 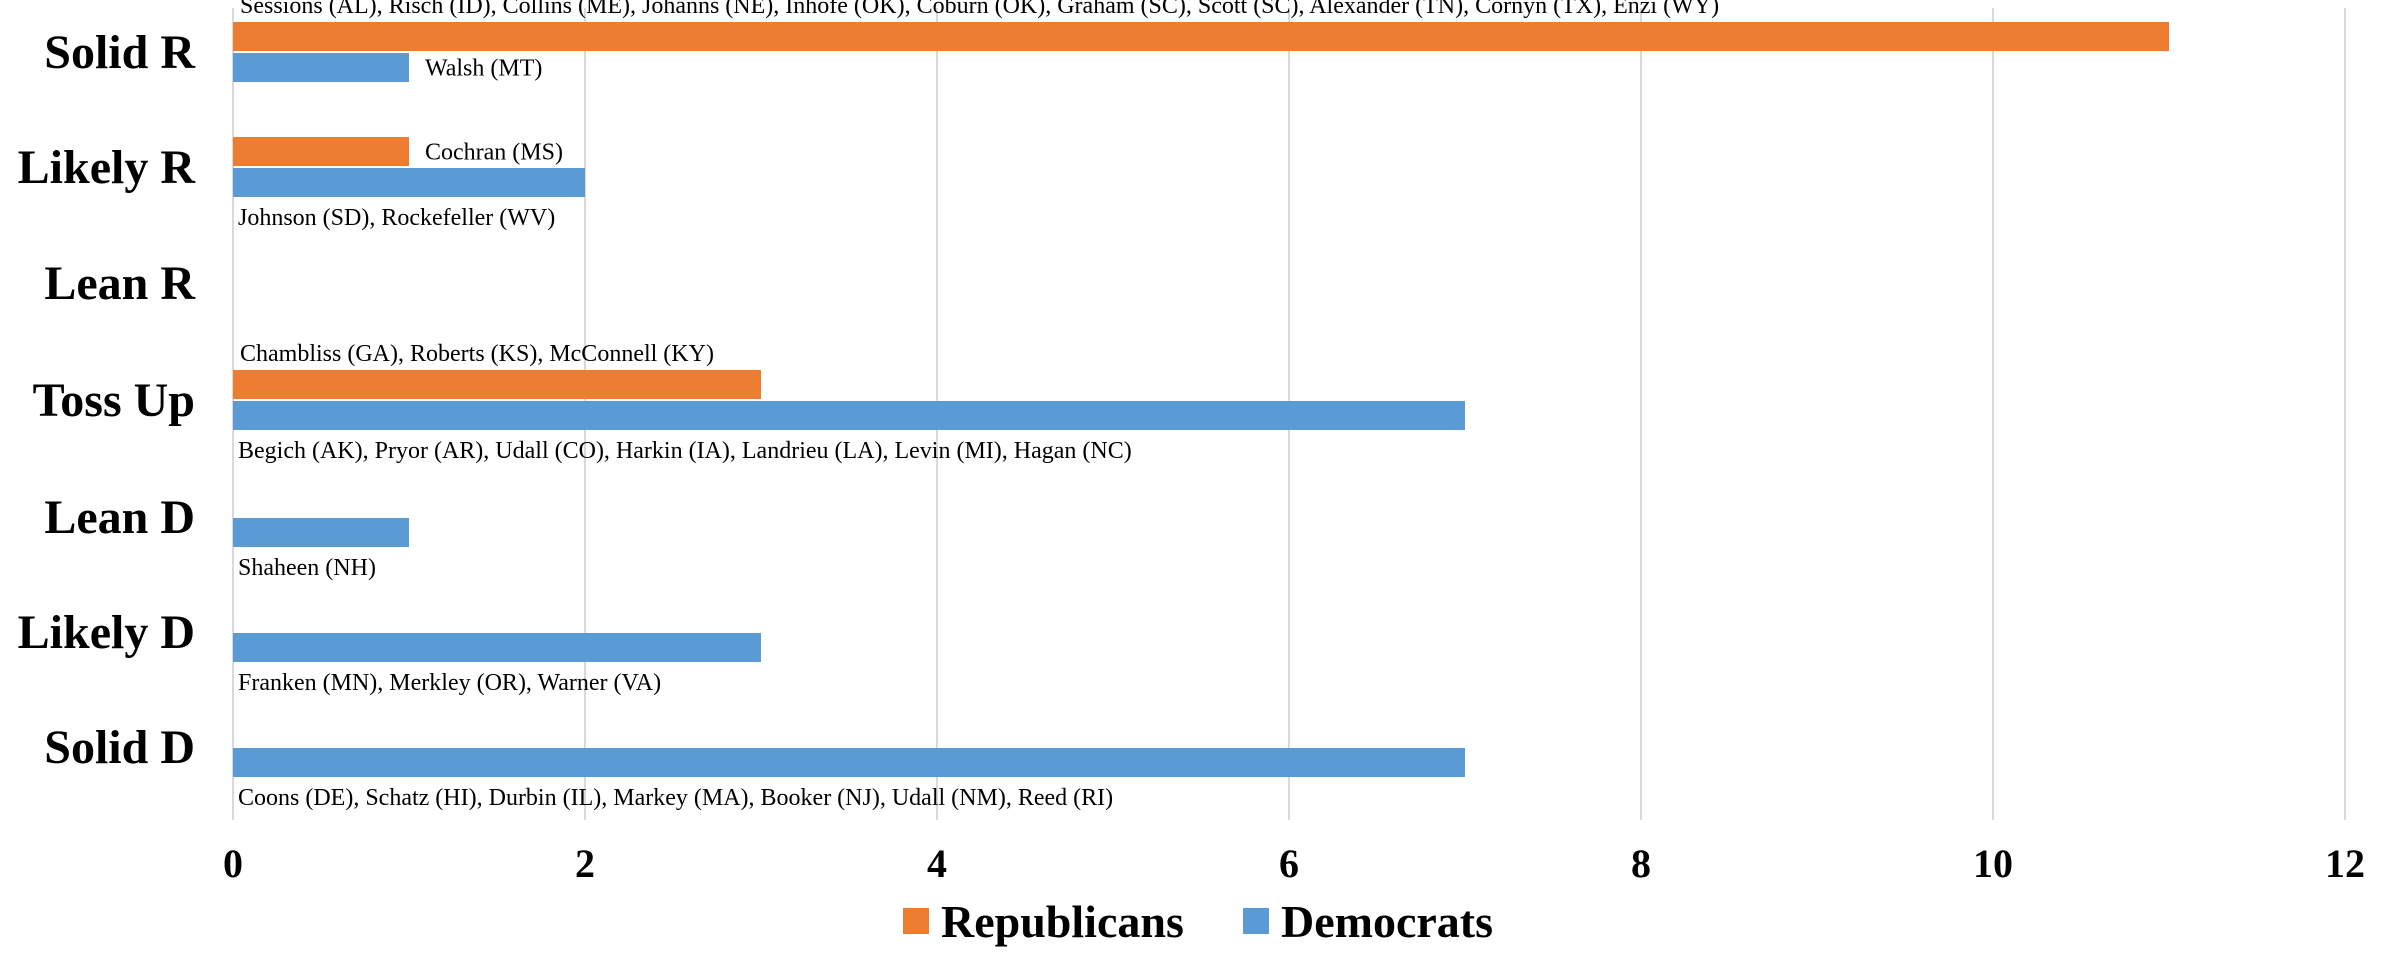 I want to click on category-label: Lean D, so click(x=119, y=517).